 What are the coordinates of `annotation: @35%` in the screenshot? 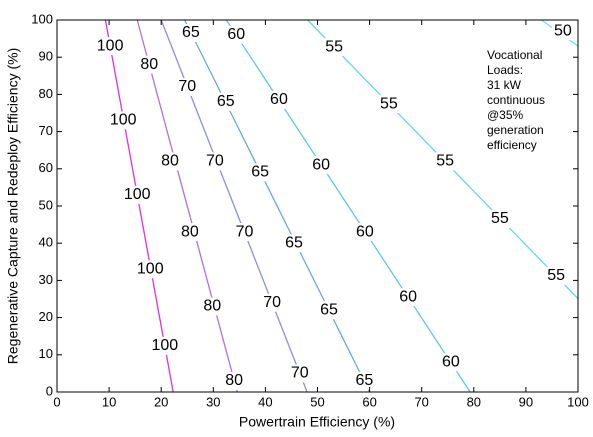 It's located at (505, 115).